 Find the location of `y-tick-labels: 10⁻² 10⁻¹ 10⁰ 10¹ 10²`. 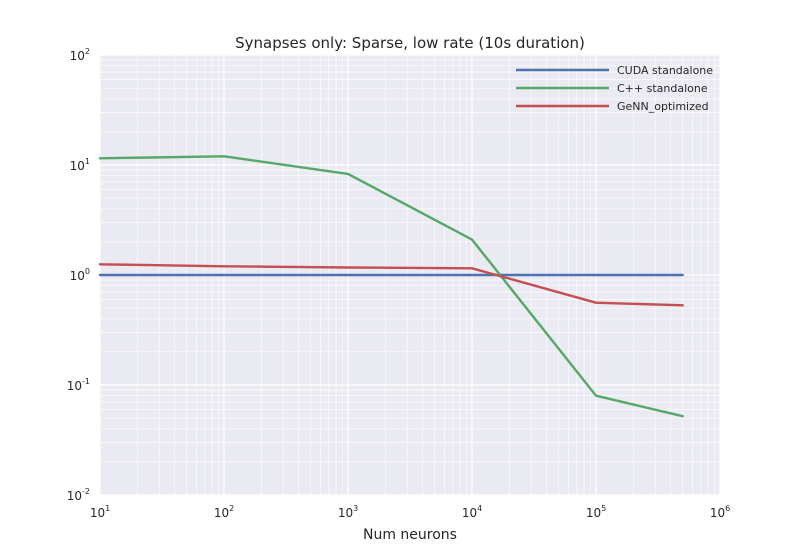

y-tick-labels: 10⁻² 10⁻¹ 10⁰ 10¹ 10² is located at coordinates (78, 275).